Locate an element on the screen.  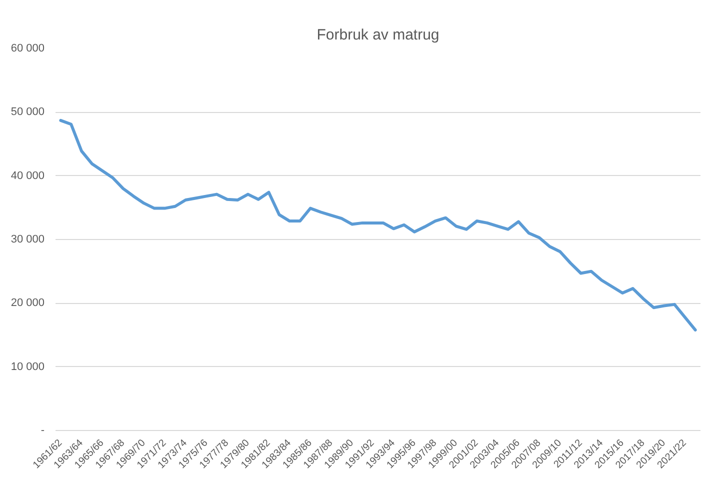
y-tick-label: - is located at coordinates (42, 430).